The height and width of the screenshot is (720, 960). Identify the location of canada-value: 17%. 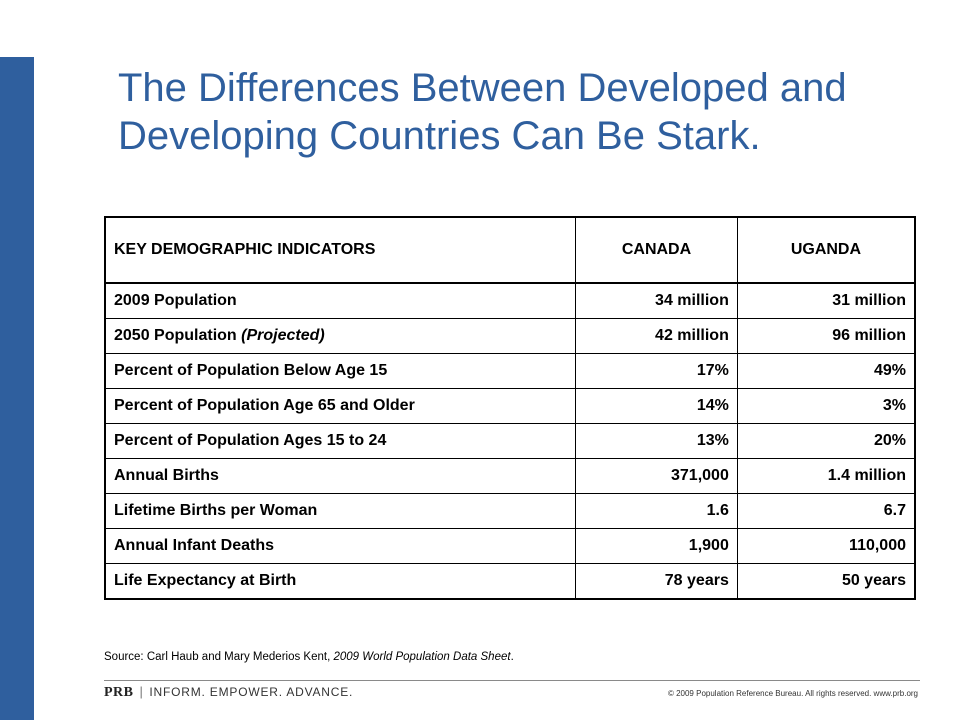
(656, 371).